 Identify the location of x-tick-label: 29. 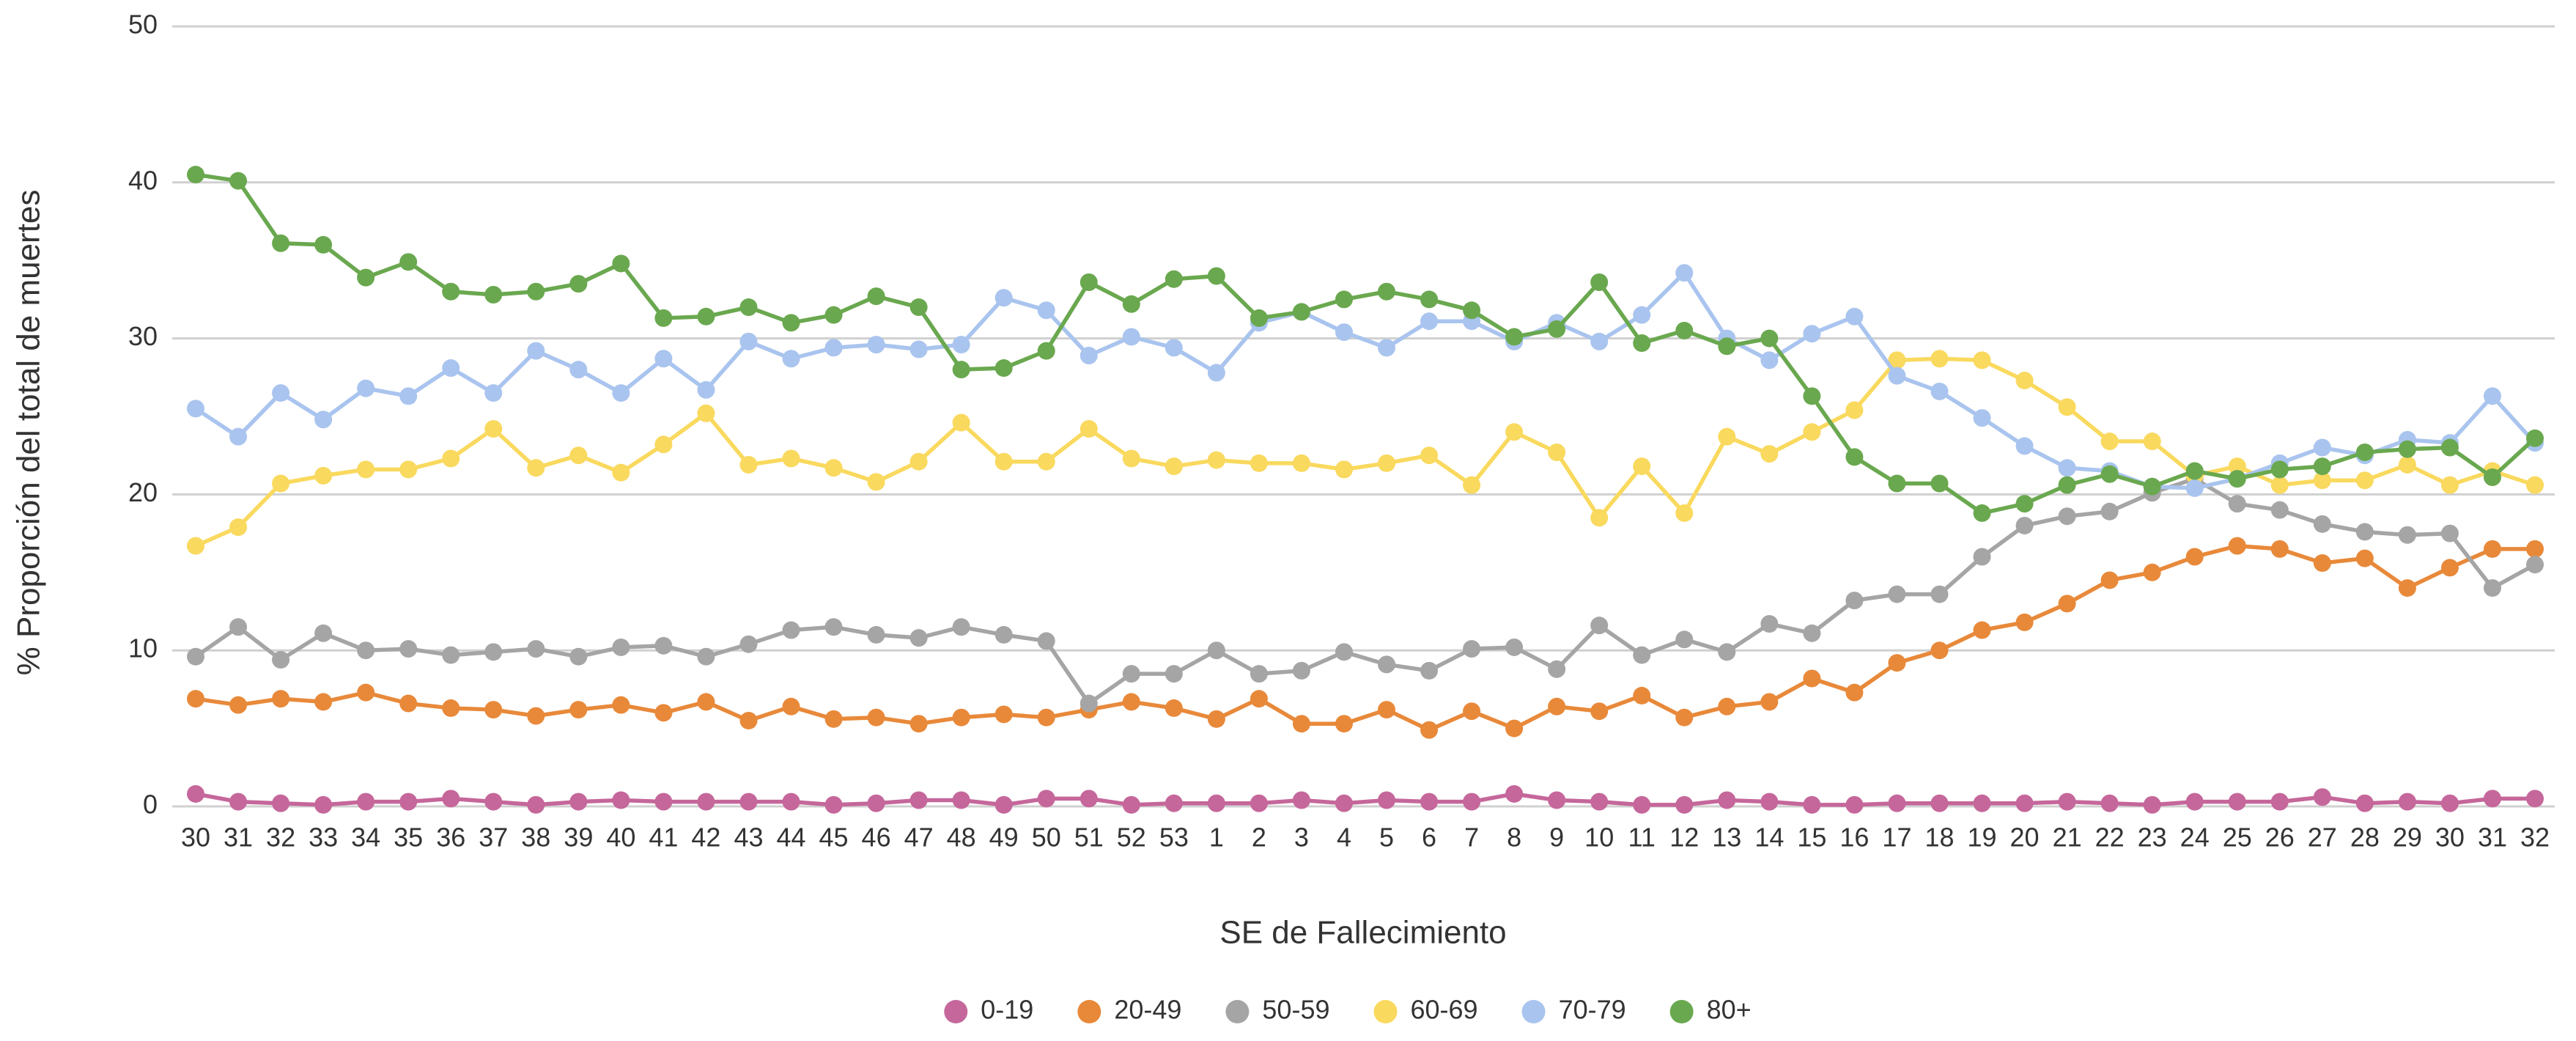
(2407, 838).